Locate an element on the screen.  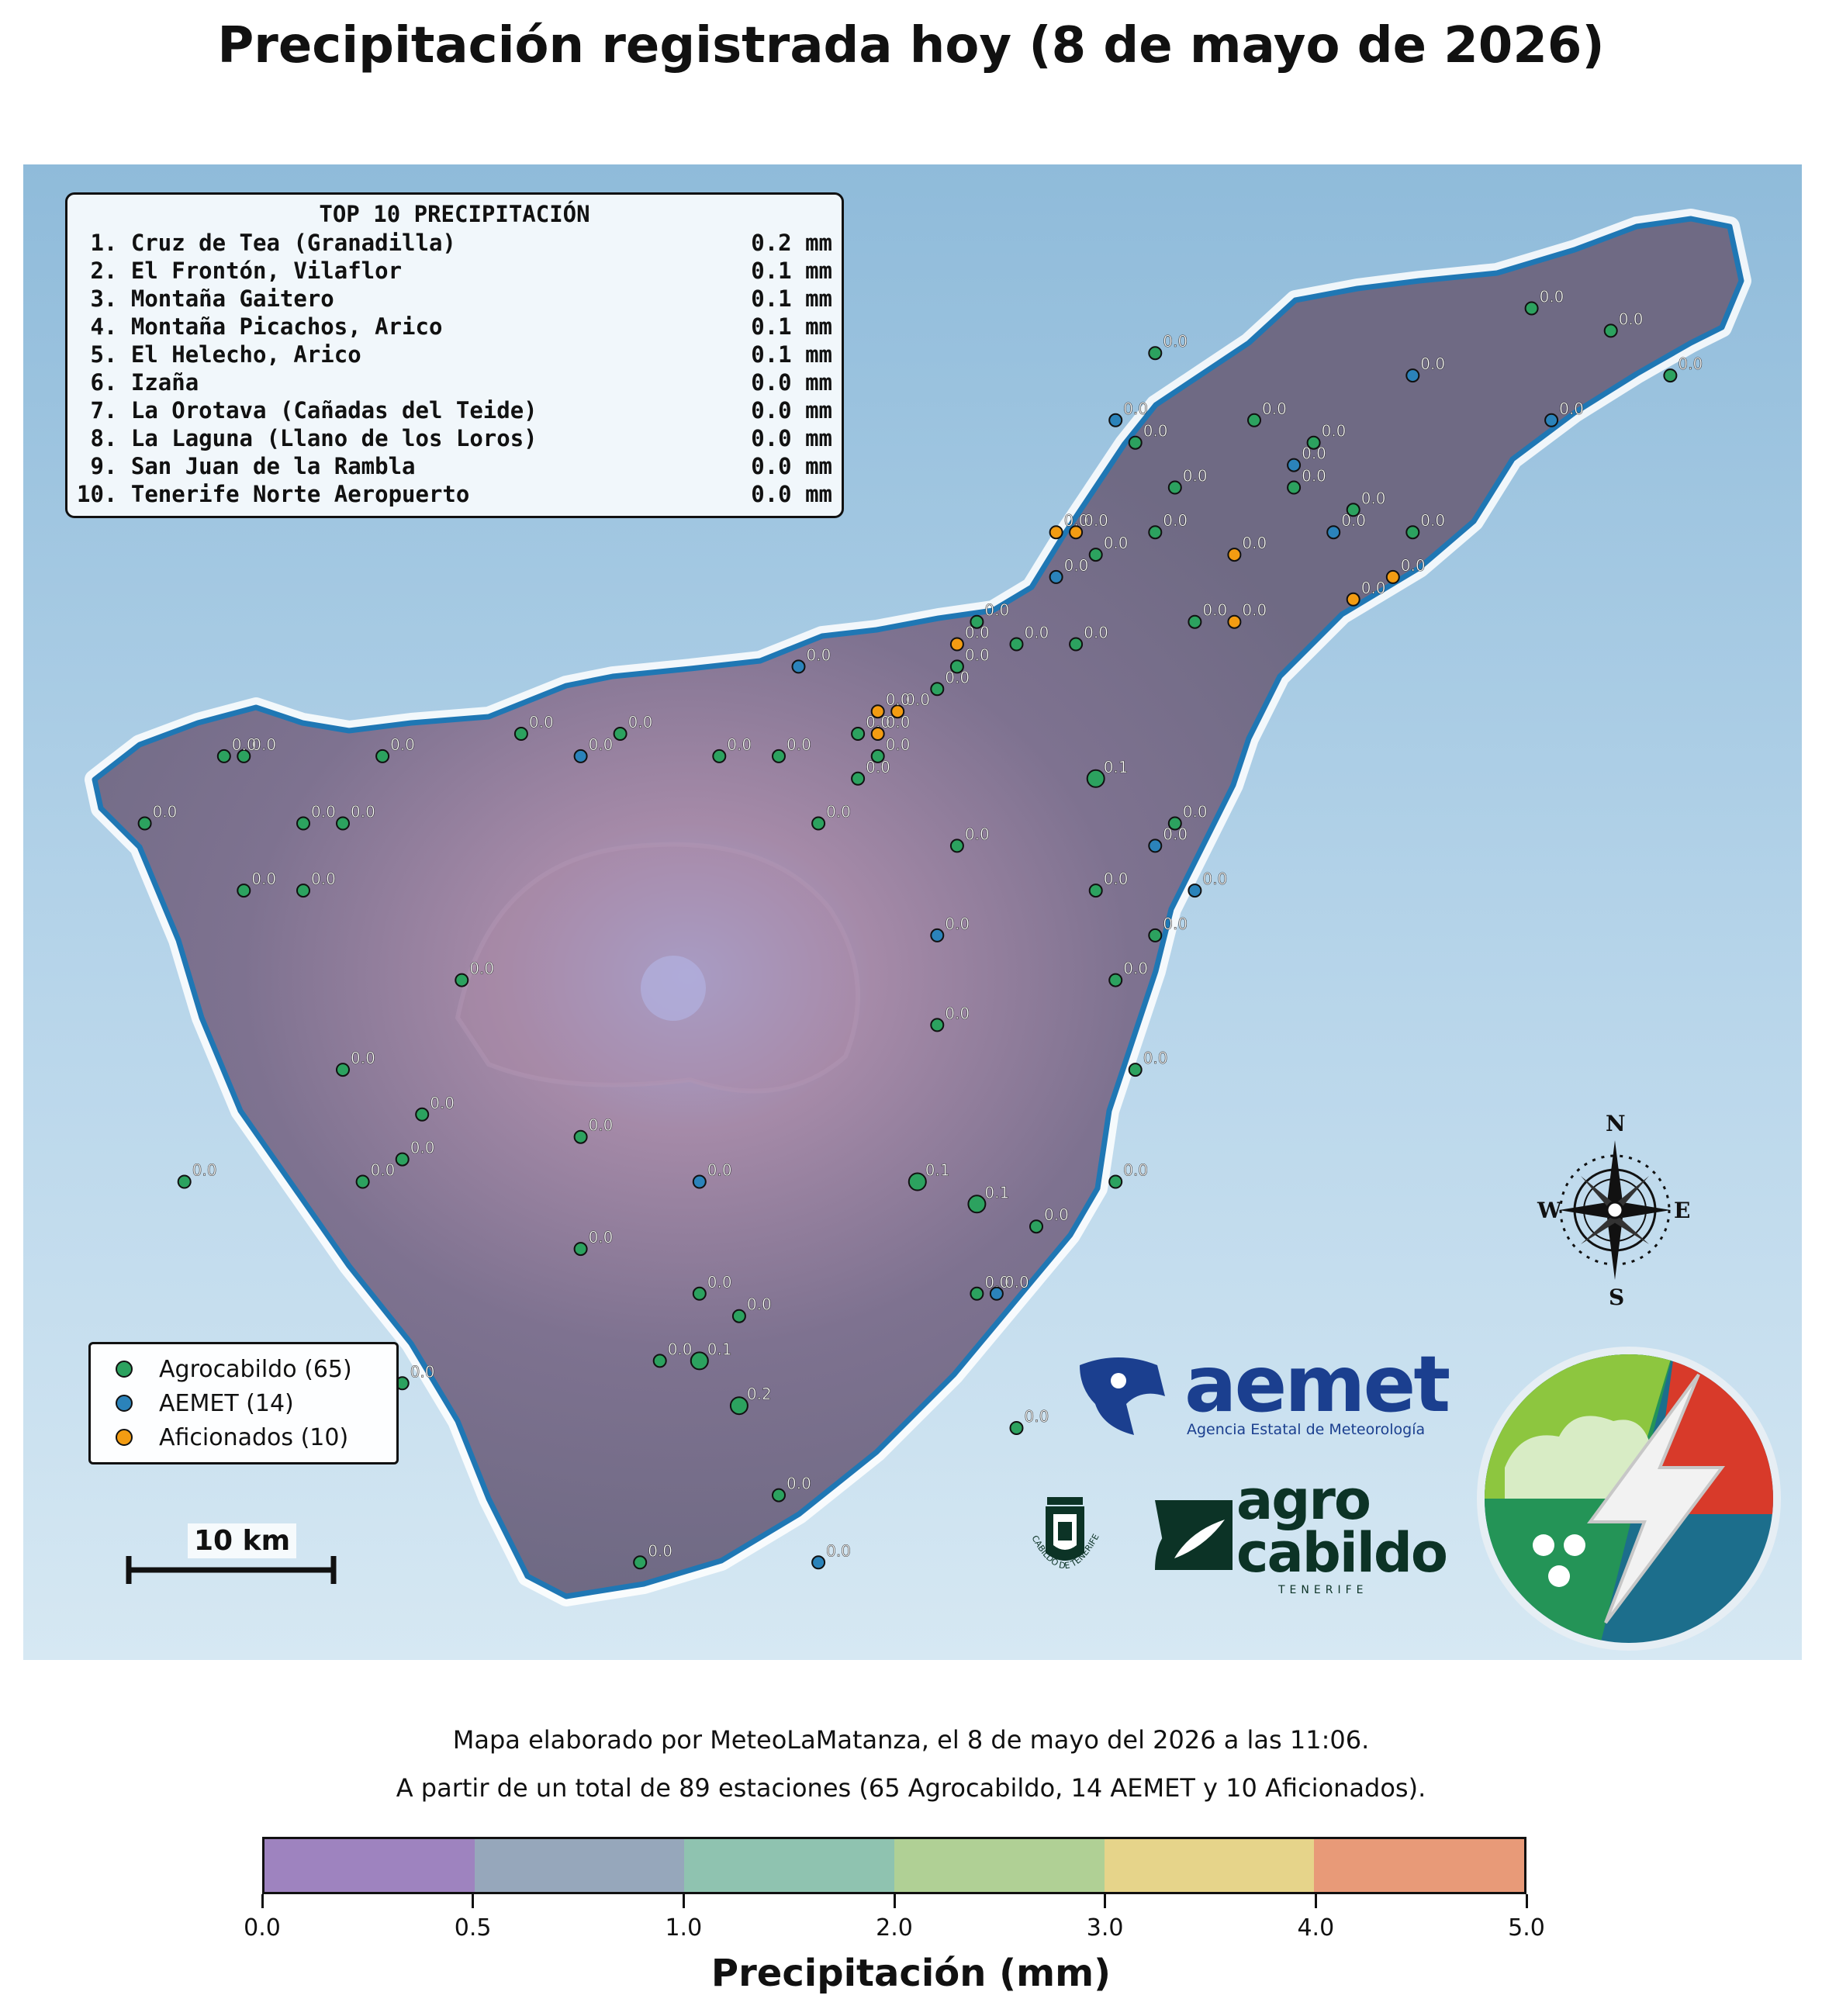
scale-bar: 10 km is located at coordinates (239, 1554).